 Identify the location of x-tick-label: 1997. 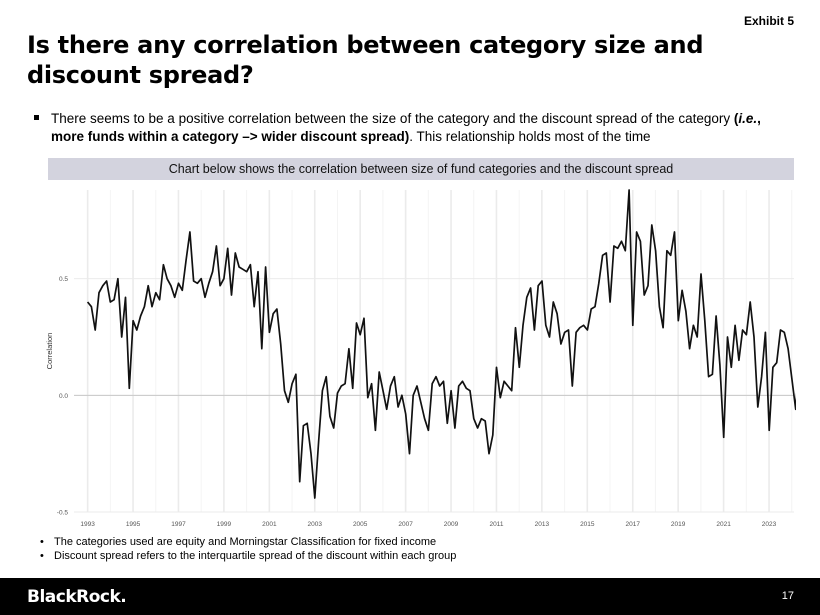
(178, 524).